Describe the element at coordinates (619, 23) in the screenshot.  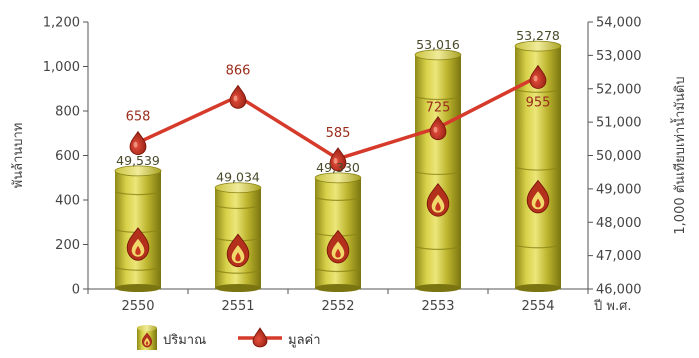
I see `right-tick-label: 54,000` at that location.